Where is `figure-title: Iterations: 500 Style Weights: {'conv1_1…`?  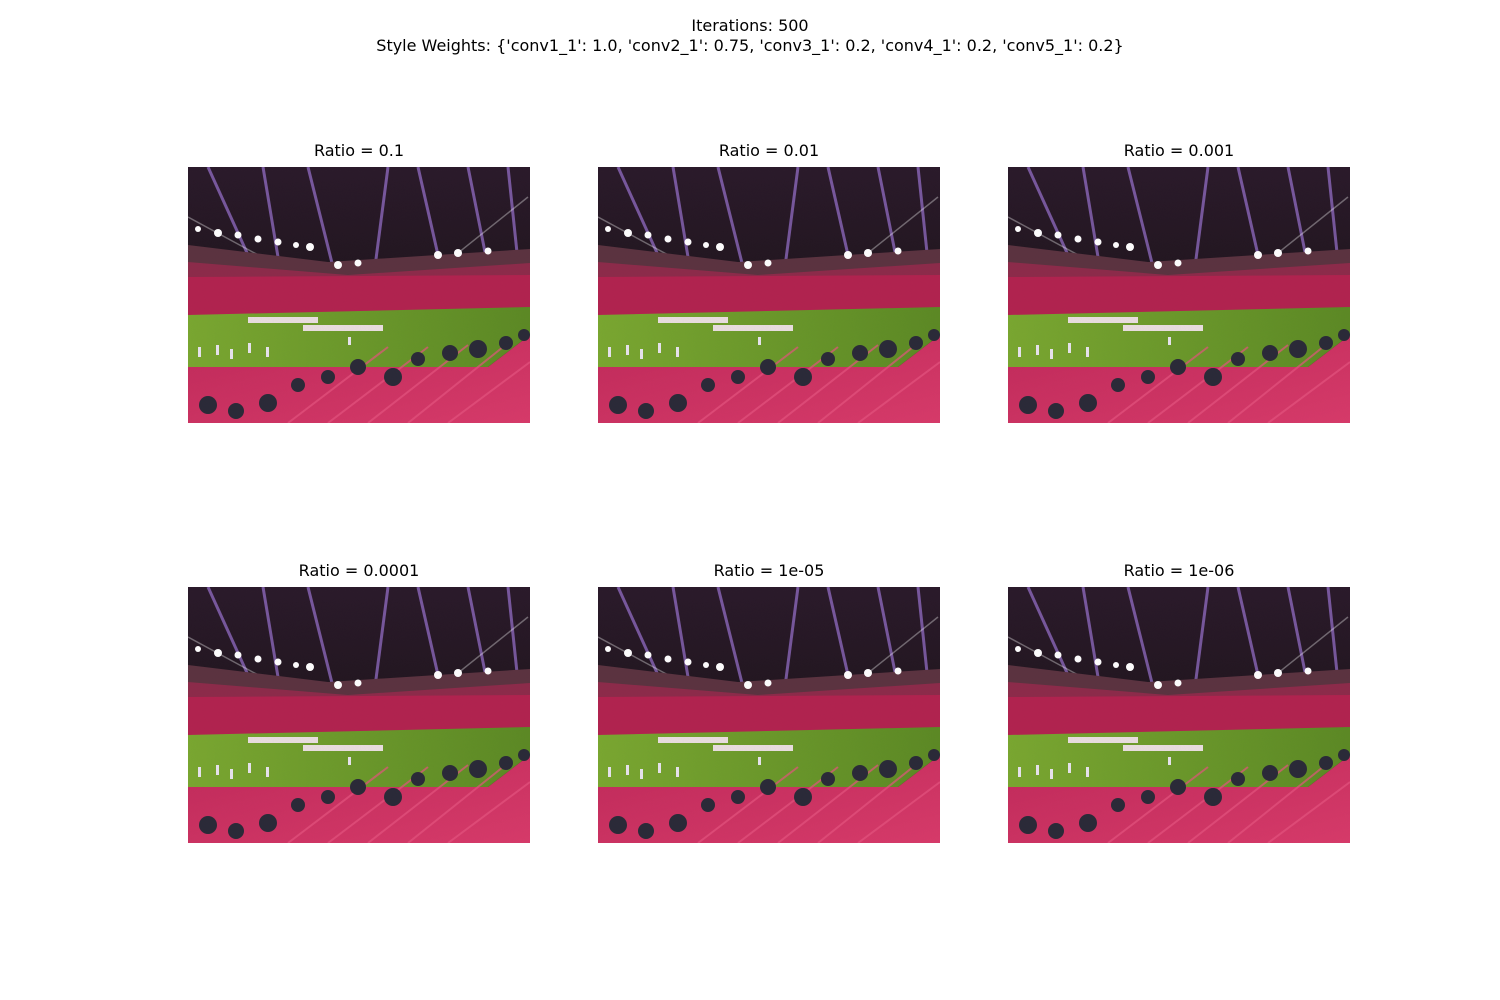 figure-title: Iterations: 500 Style Weights: {'conv1_1… is located at coordinates (750, 36).